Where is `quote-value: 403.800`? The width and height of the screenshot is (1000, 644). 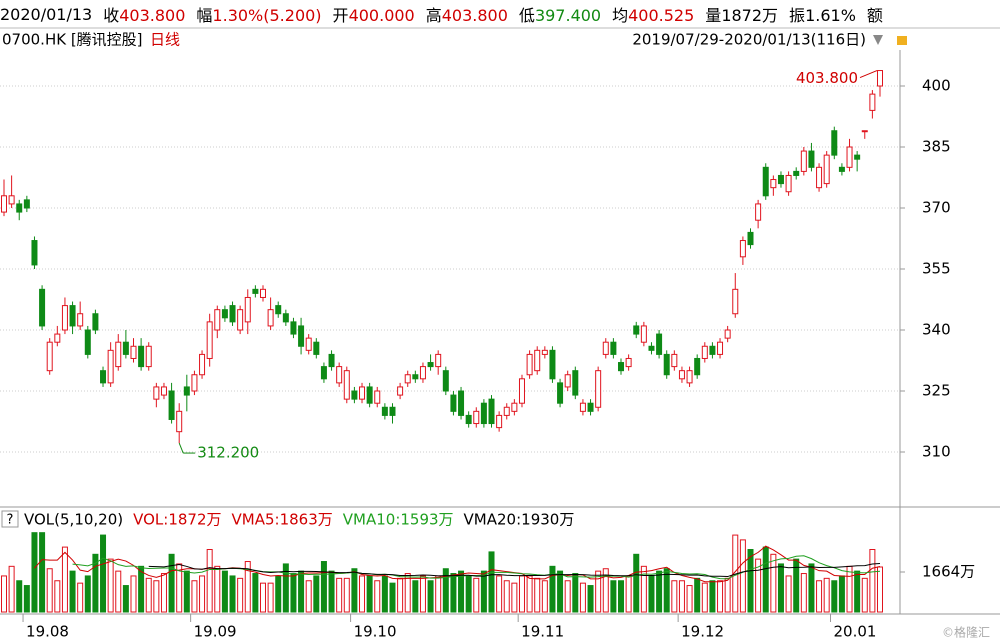
quote-value: 403.800 is located at coordinates (152, 15).